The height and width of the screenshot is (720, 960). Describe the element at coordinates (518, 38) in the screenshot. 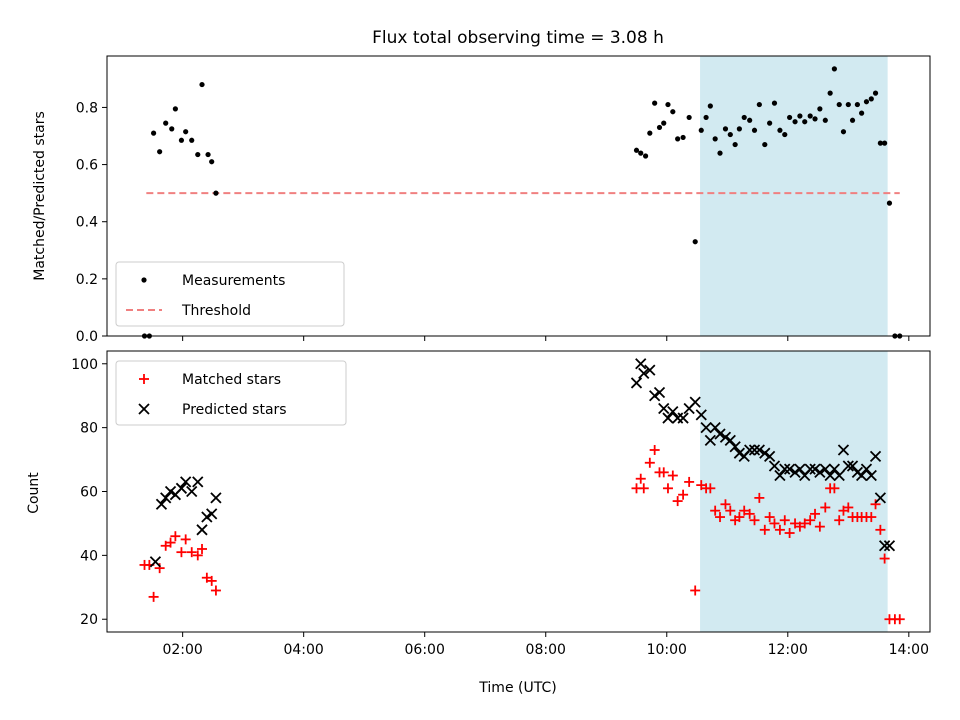

I see `chart-title: Flux total observing time = 3.08 h` at that location.